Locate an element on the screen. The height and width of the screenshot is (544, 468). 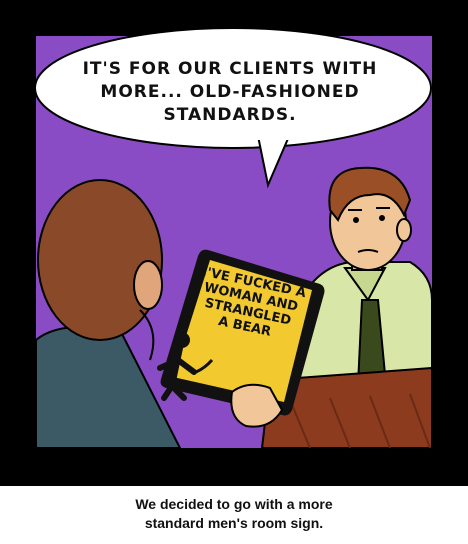
caption-line: We decided to go with a more is located at coordinates (234, 504).